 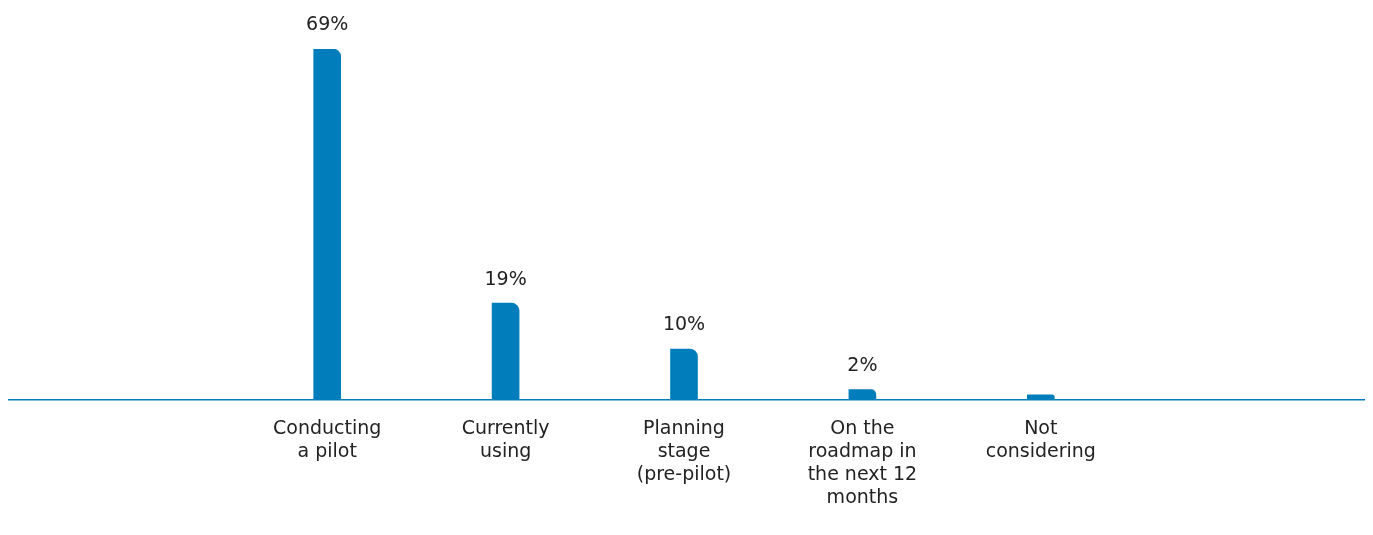 I want to click on x-tick-label: Planning stage (pre-pilot), so click(x=684, y=450).